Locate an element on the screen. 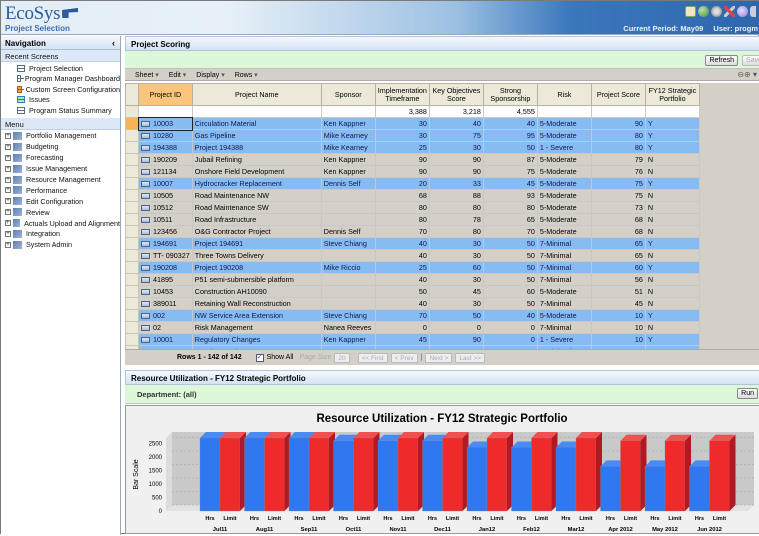  project-name-cell: Three Towns Delivery is located at coordinates (256, 255).